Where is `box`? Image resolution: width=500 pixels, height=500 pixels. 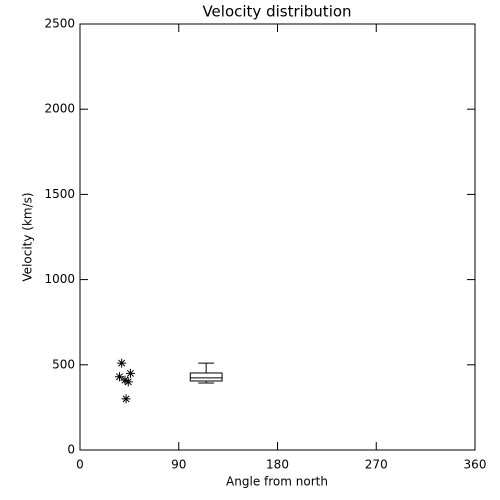 box is located at coordinates (206, 377).